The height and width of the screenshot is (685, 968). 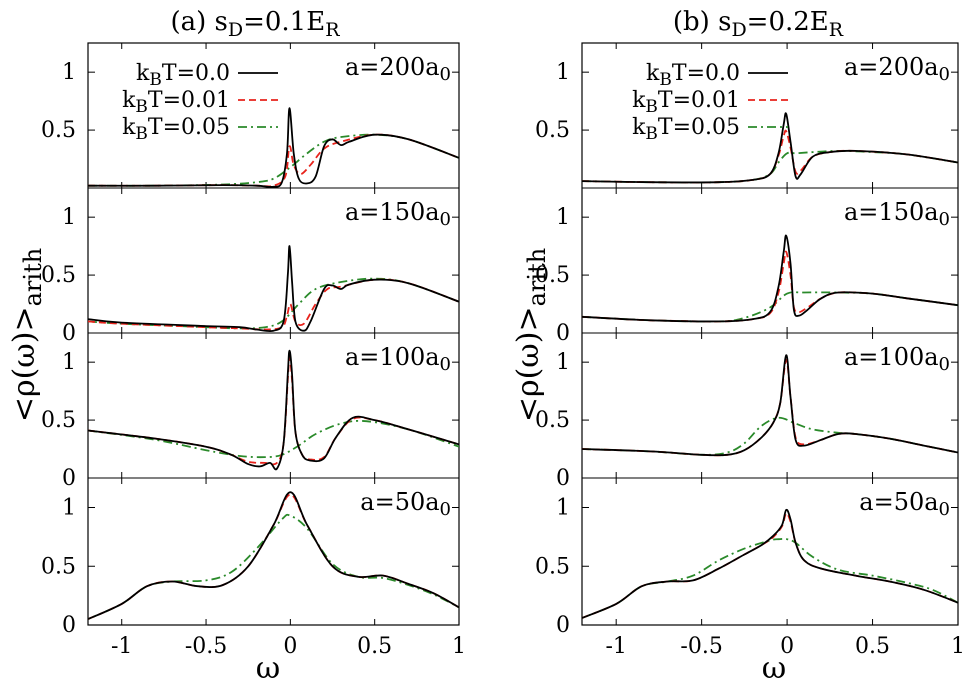 I want to click on x-axis-label-left: ω, so click(x=268, y=668).